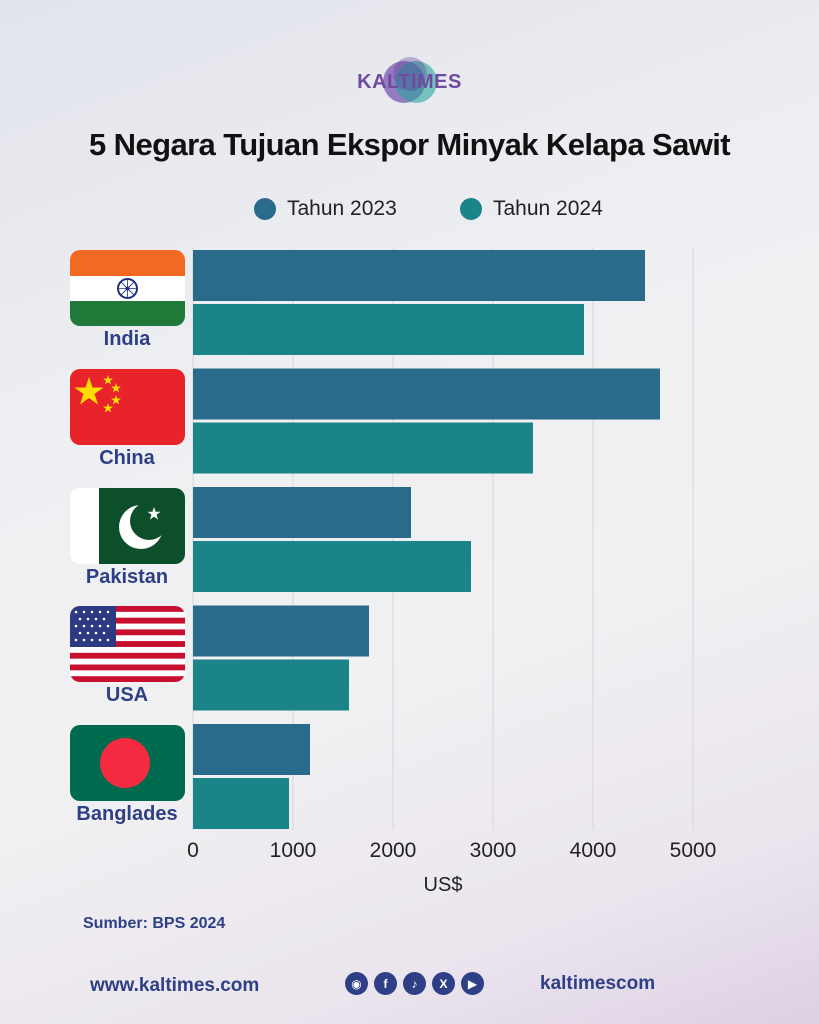  I want to click on bar-banglades-2024, so click(241, 803).